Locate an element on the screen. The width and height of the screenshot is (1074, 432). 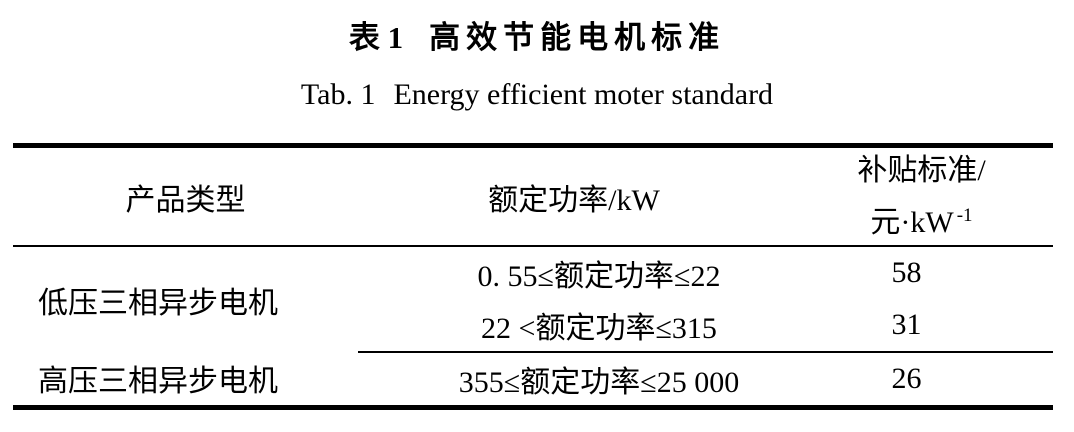
header-subsidy-unit-exponent: -1 is located at coordinates (964, 215).